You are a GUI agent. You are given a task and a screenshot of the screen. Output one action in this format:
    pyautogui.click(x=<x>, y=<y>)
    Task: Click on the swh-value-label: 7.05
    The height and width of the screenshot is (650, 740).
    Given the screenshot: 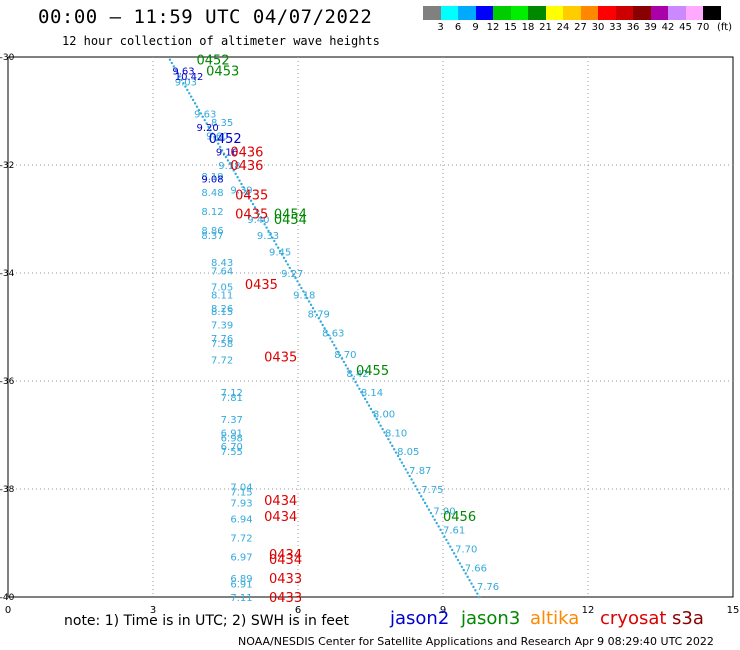 What is the action you would take?
    pyautogui.click(x=222, y=288)
    